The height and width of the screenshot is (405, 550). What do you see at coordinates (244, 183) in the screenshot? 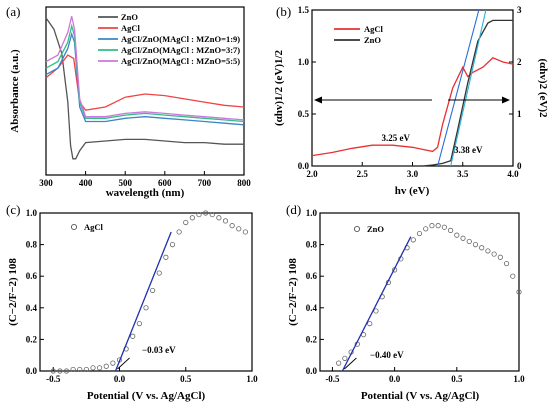
I see `x-tick-label-800: 800` at bounding box center [244, 183].